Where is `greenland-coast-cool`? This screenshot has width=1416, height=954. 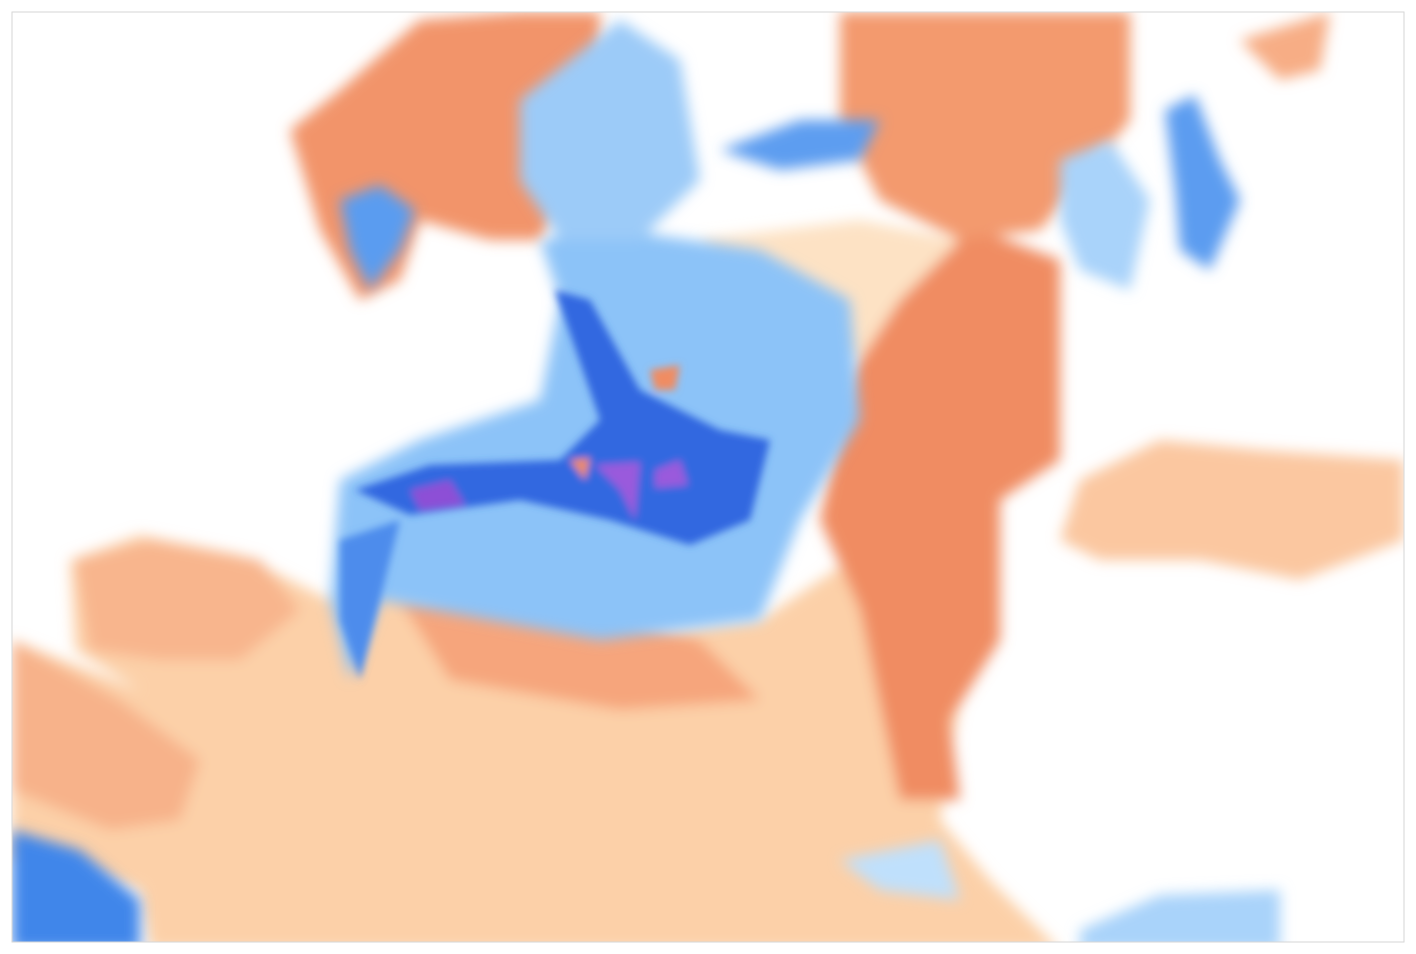 greenland-coast-cool is located at coordinates (800, 145).